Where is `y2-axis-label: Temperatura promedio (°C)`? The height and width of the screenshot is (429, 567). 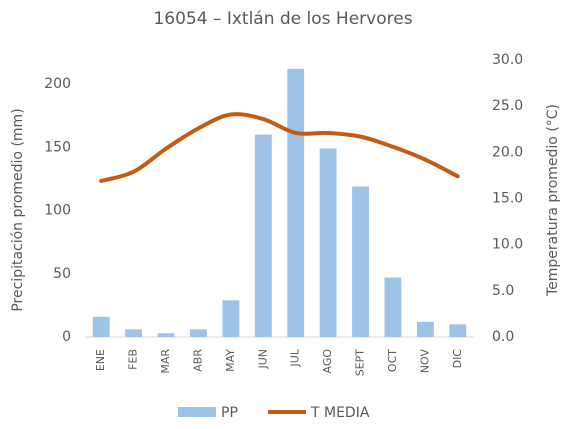 y2-axis-label: Temperatura promedio (°C) is located at coordinates (553, 200).